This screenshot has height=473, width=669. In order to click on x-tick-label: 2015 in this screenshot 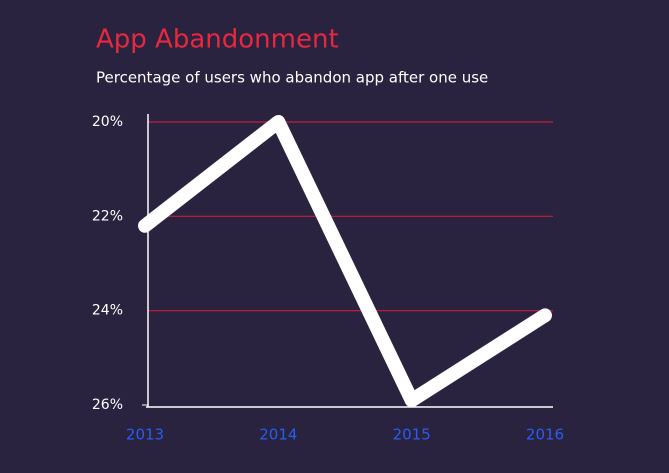, I will do `click(412, 435)`.